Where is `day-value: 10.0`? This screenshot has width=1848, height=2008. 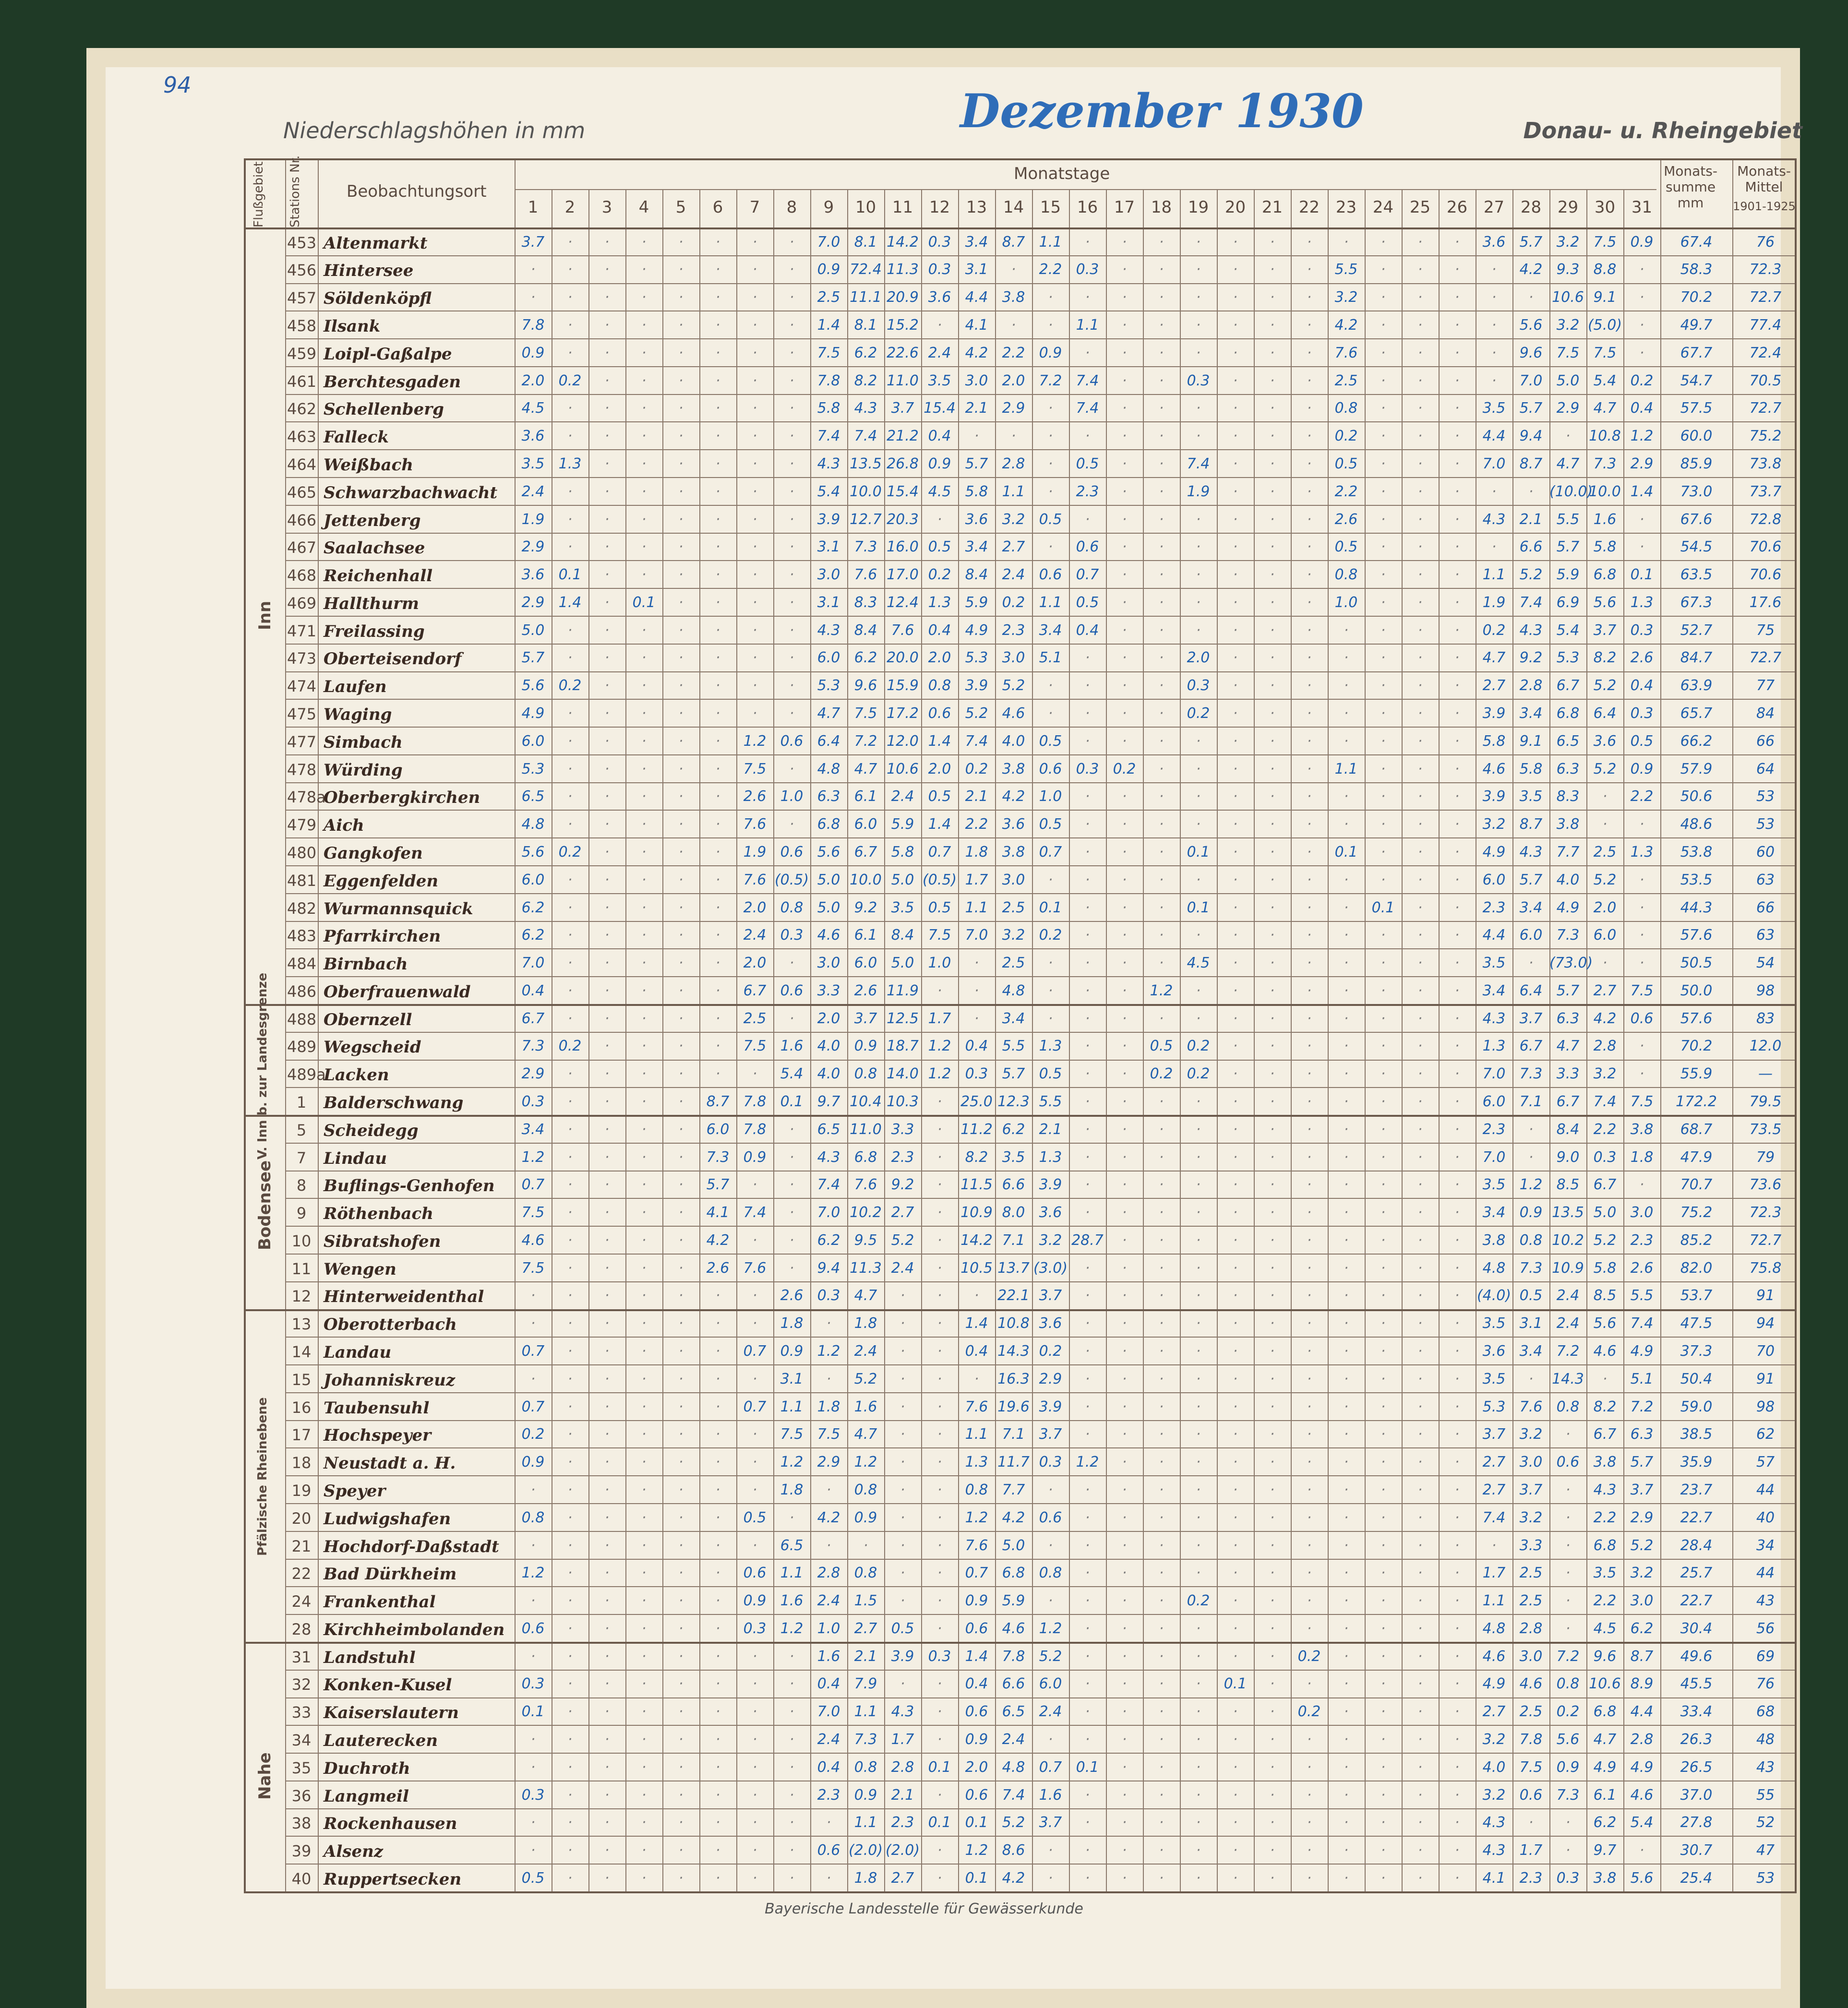 day-value: 10.0 is located at coordinates (866, 879).